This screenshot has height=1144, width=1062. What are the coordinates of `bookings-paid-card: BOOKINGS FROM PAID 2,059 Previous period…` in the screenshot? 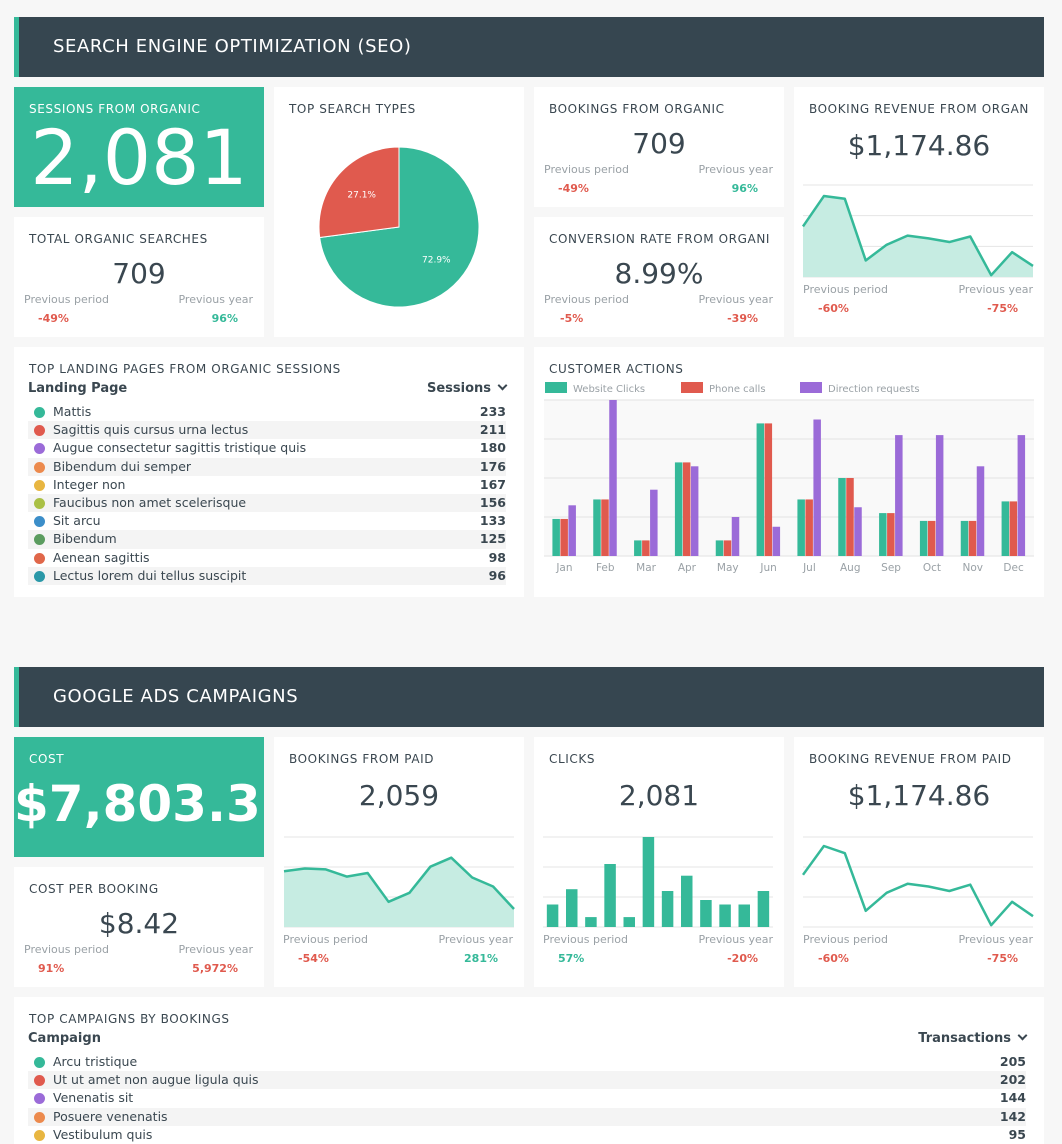 It's located at (399, 862).